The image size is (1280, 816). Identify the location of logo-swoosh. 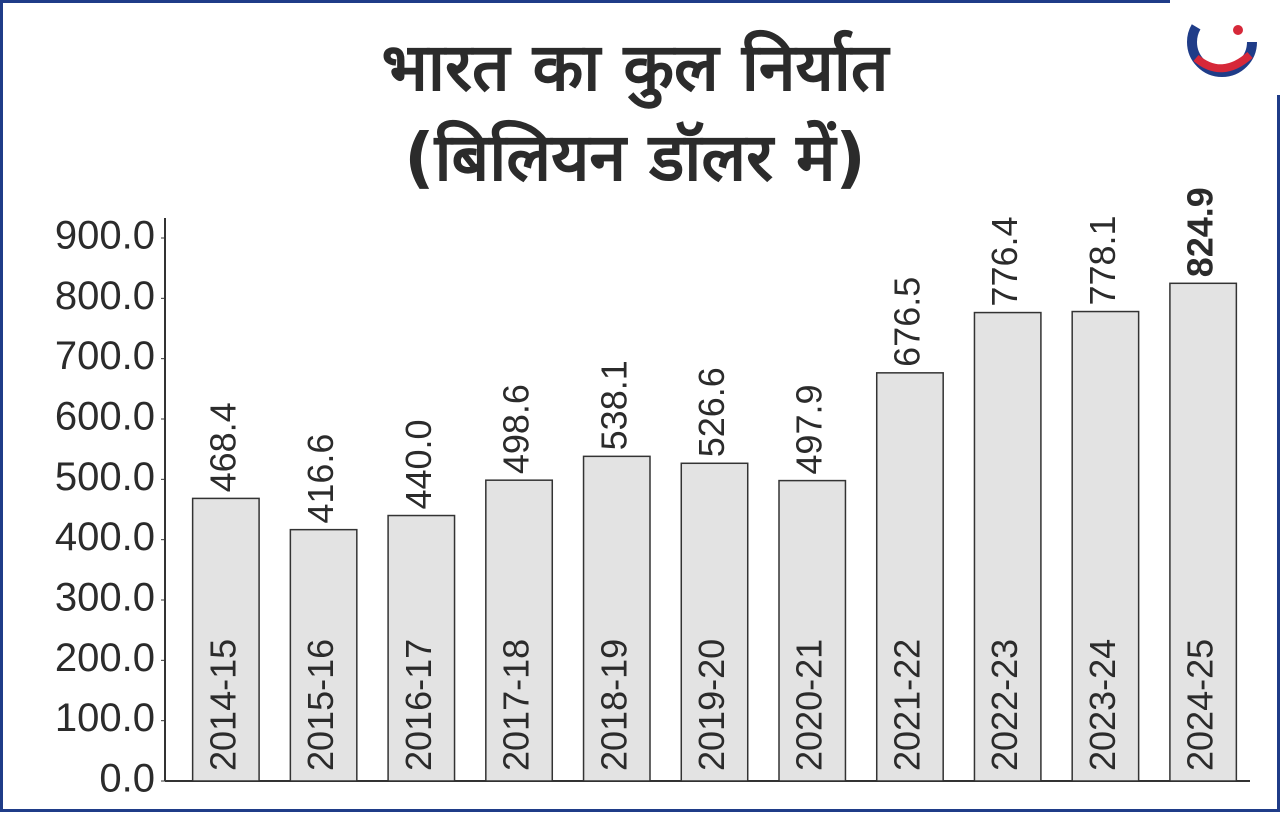
(1223, 62).